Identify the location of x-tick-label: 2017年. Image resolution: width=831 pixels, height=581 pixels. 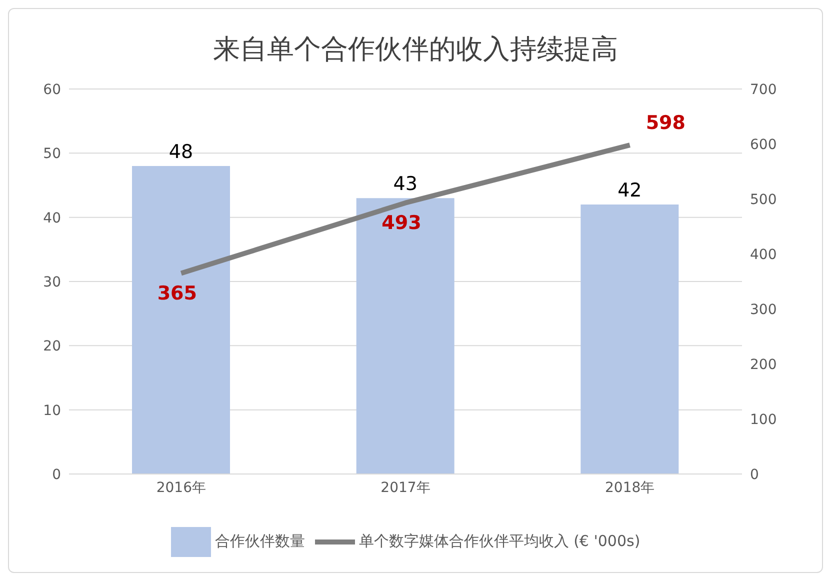
(405, 488).